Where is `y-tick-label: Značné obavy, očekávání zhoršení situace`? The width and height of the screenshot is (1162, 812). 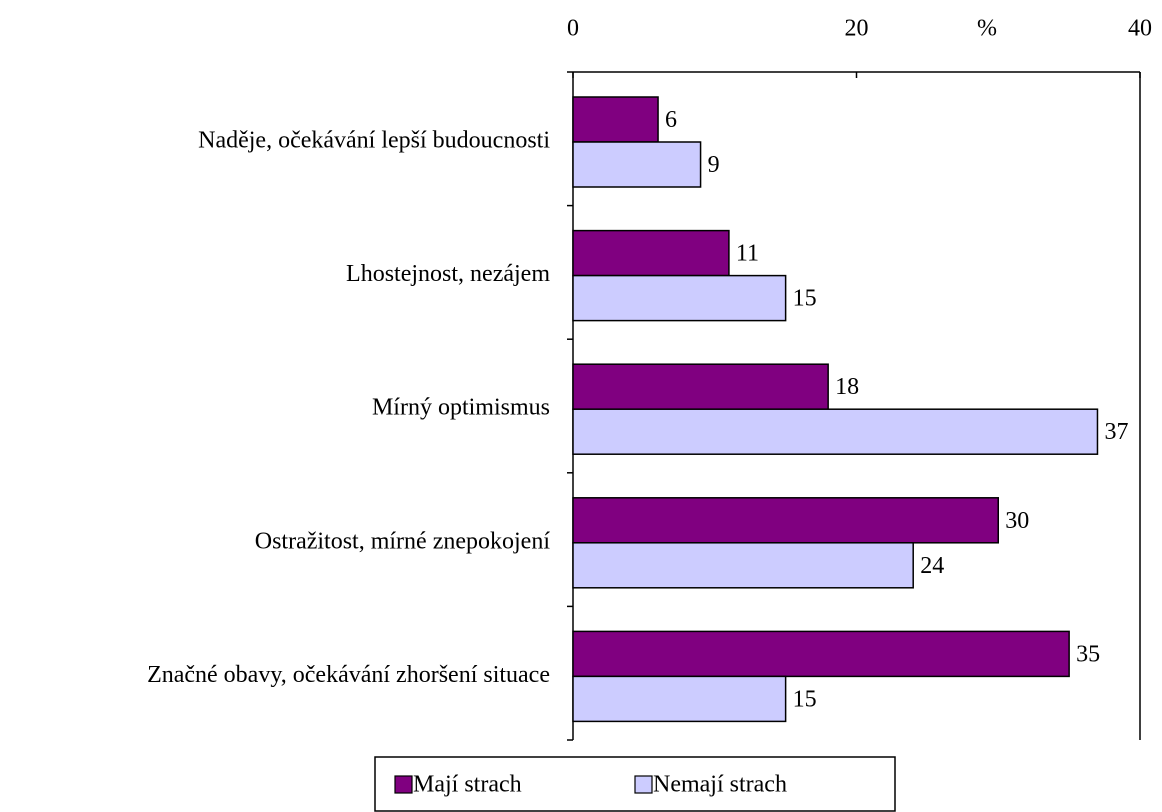 y-tick-label: Značné obavy, očekávání zhoršení situace is located at coordinates (348, 675).